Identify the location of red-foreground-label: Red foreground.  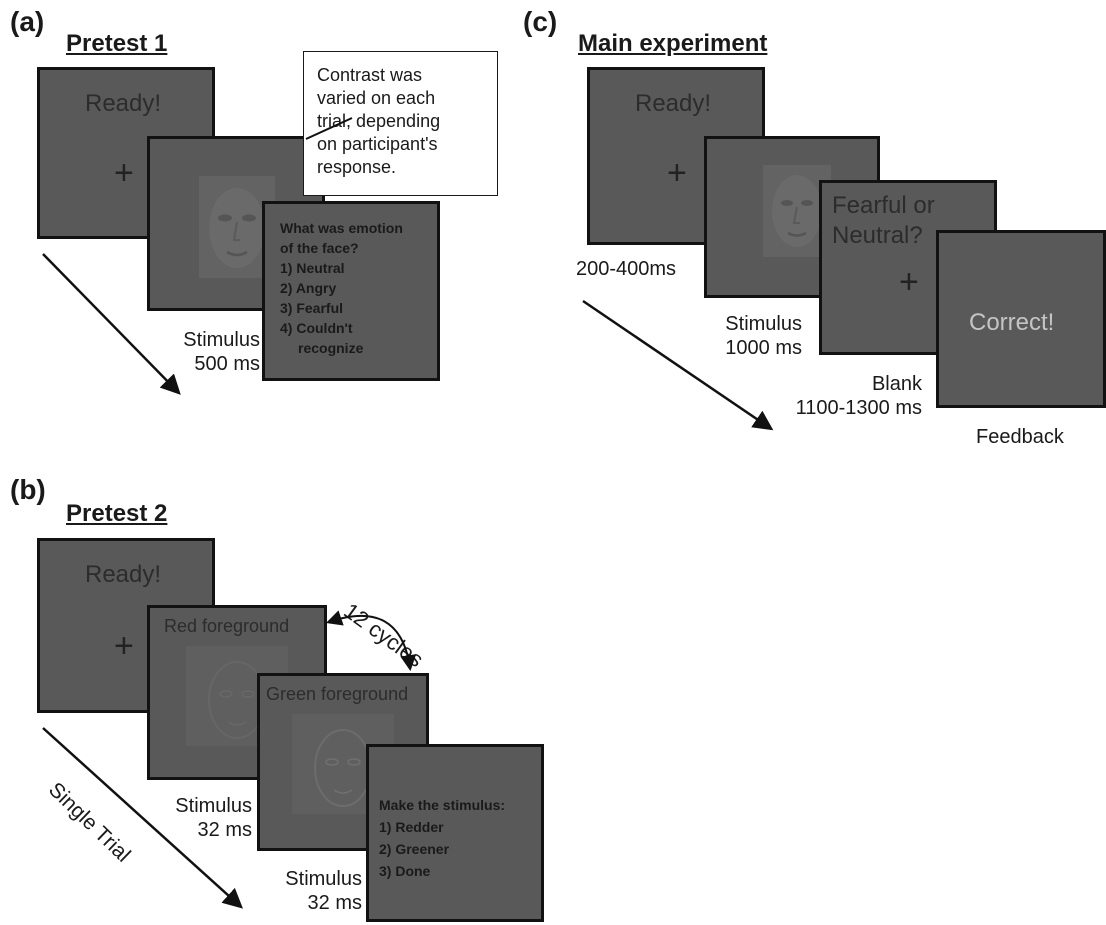
(227, 626).